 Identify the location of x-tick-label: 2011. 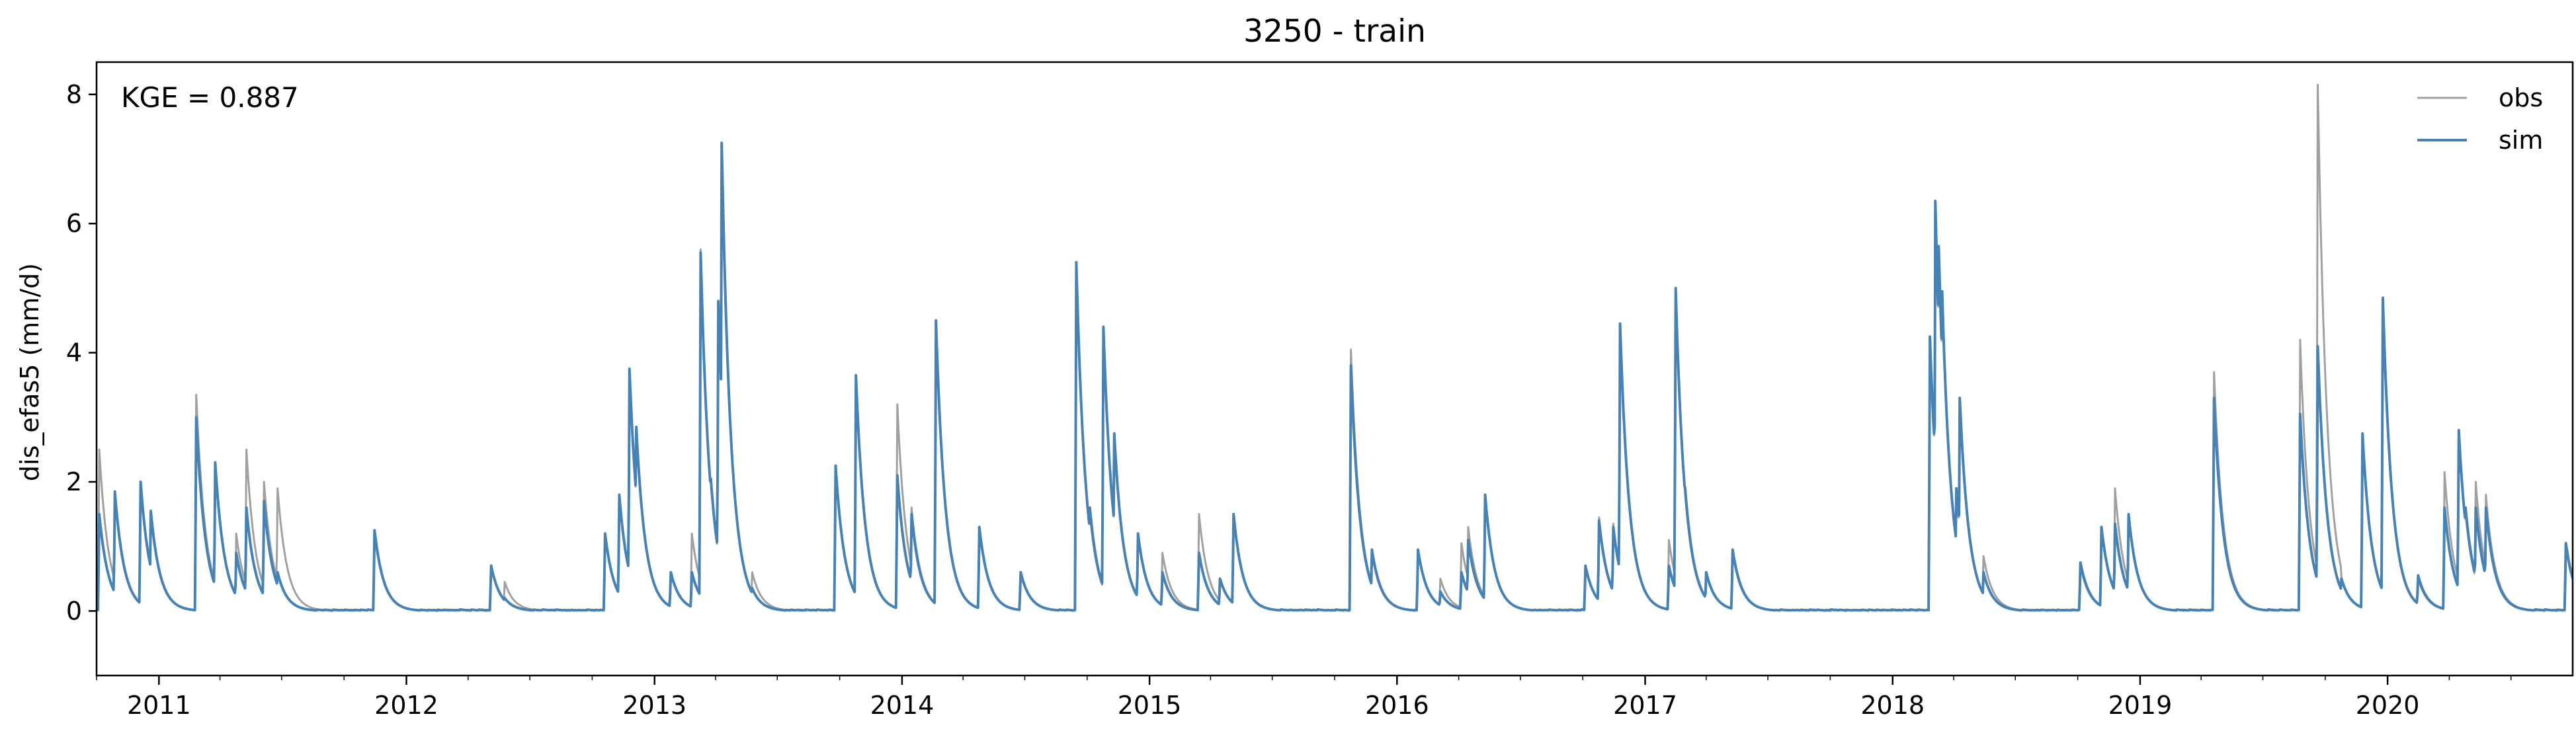
(159, 705).